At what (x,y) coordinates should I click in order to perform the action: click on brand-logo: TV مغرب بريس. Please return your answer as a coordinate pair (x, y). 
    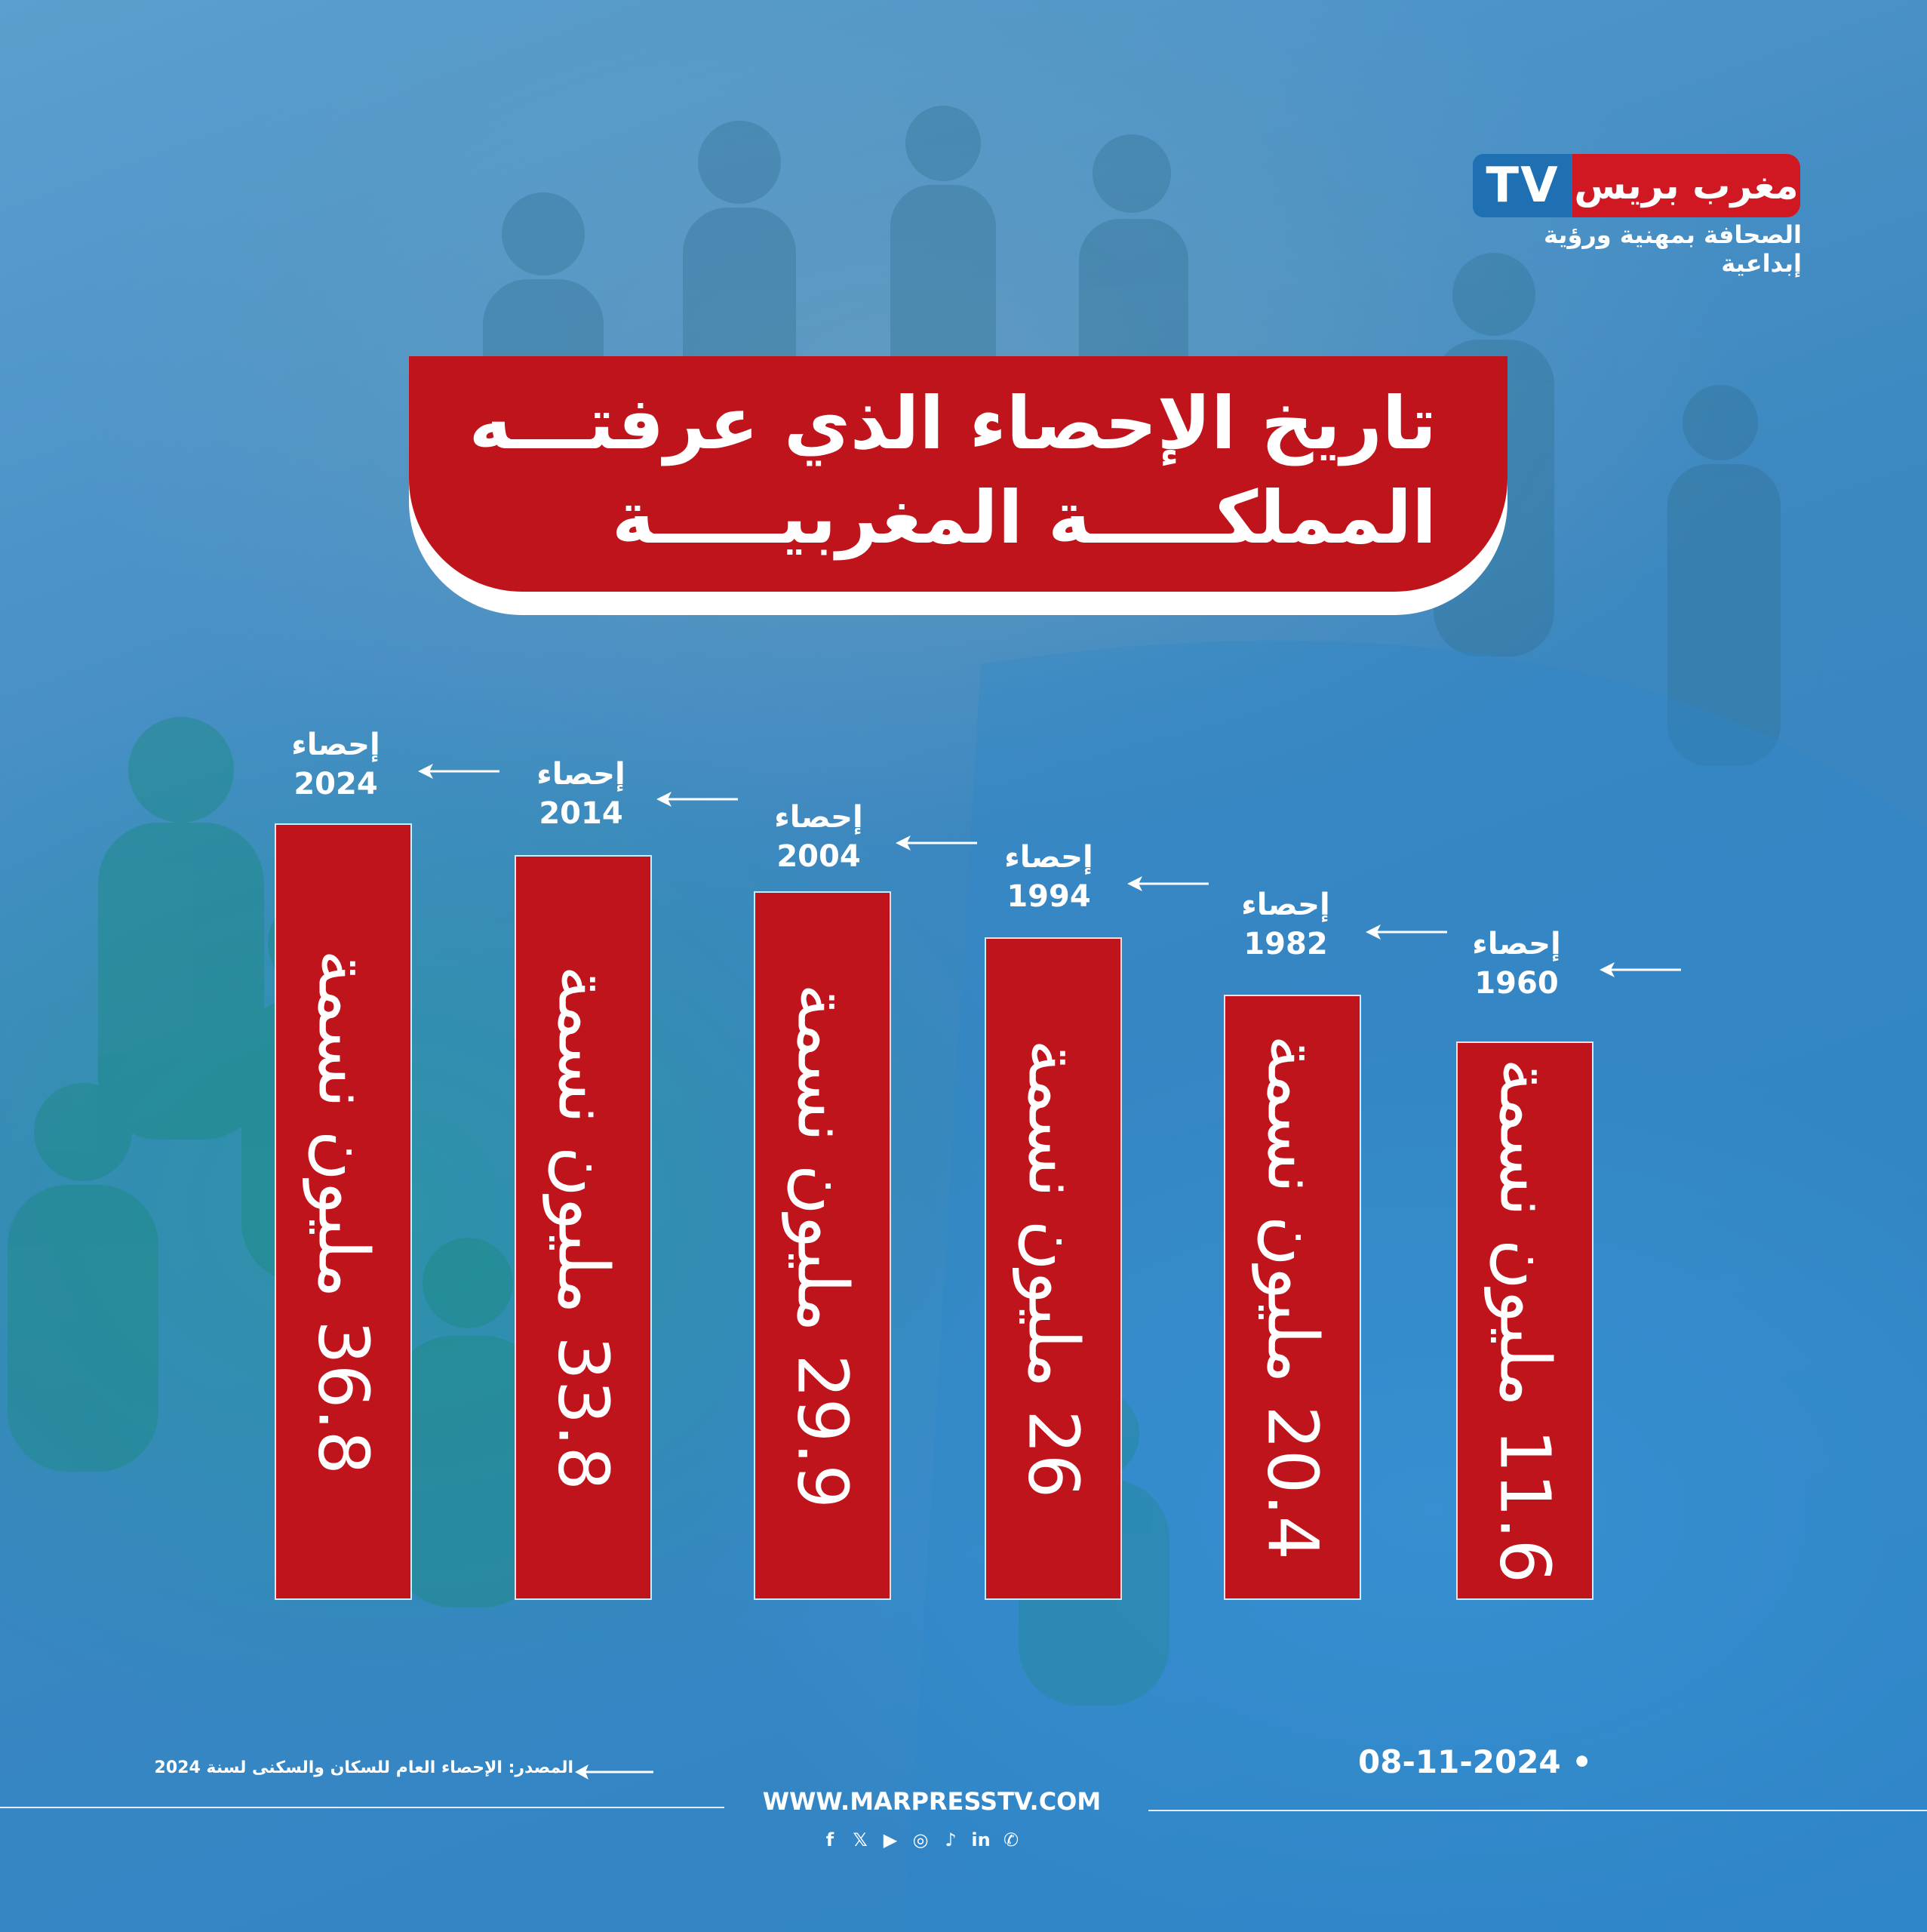
    Looking at the image, I should click on (1636, 185).